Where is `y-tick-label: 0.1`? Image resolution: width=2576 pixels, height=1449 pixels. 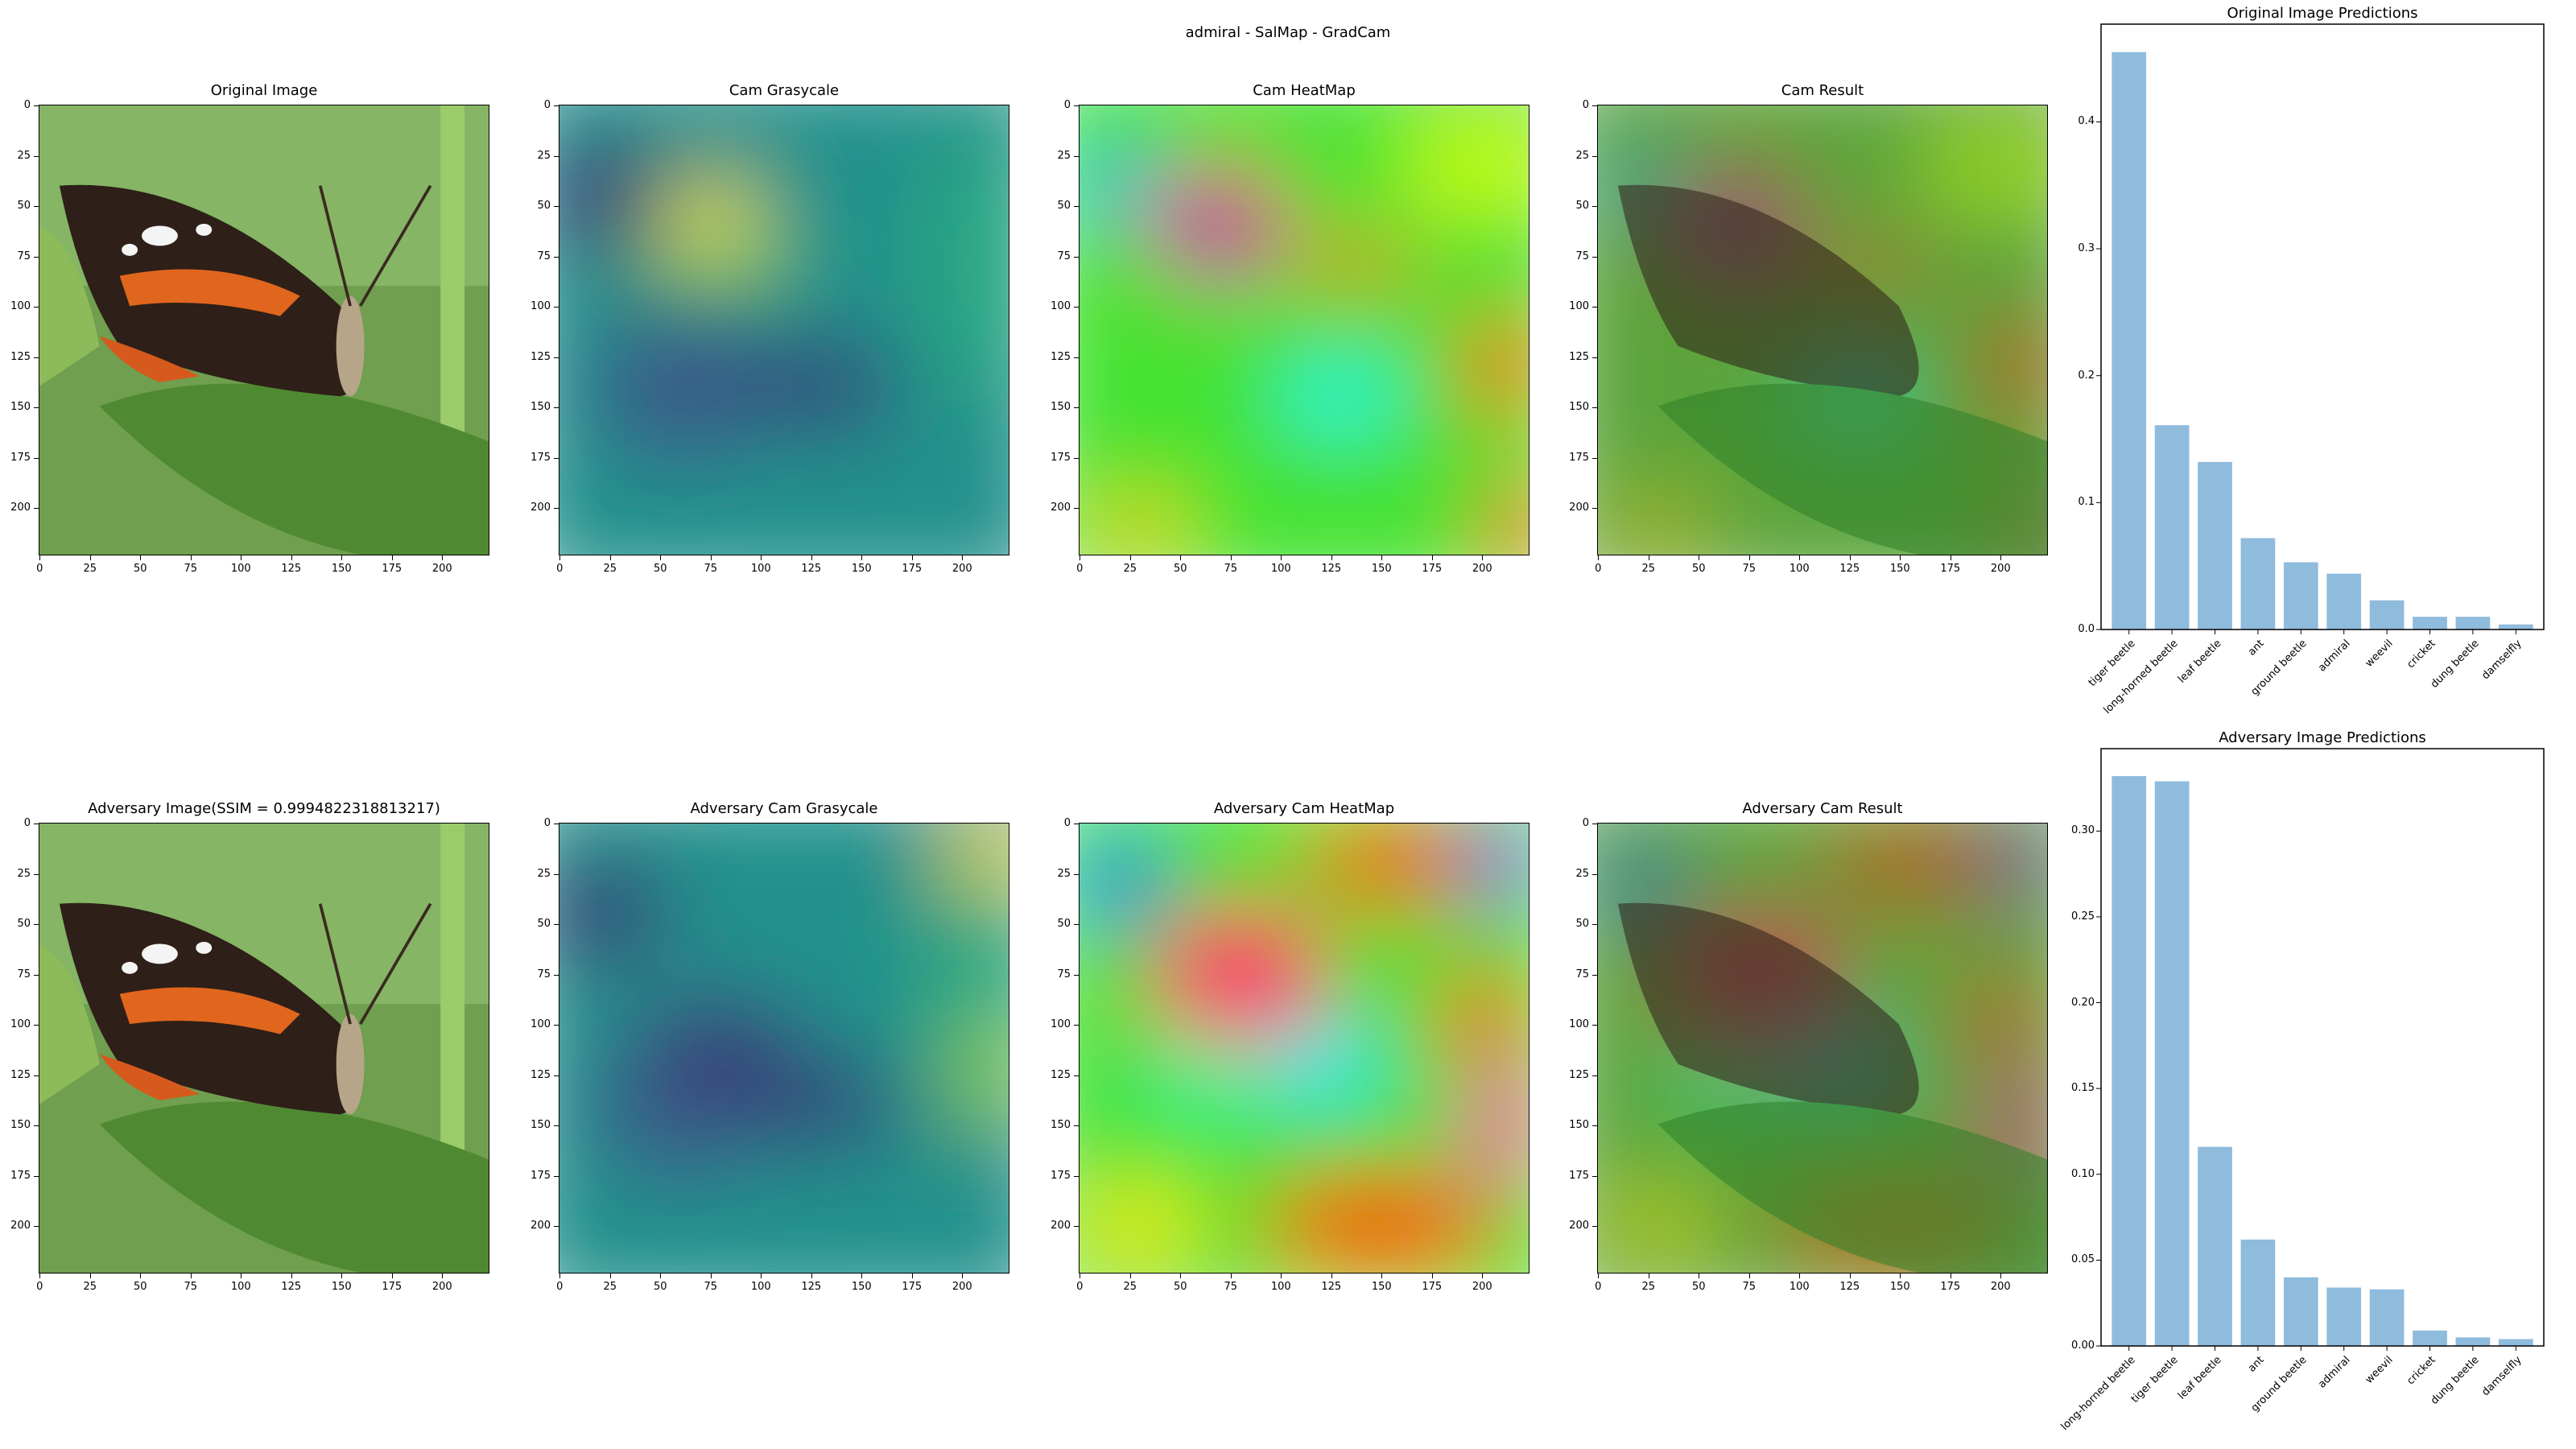
y-tick-label: 0.1 is located at coordinates (2086, 503).